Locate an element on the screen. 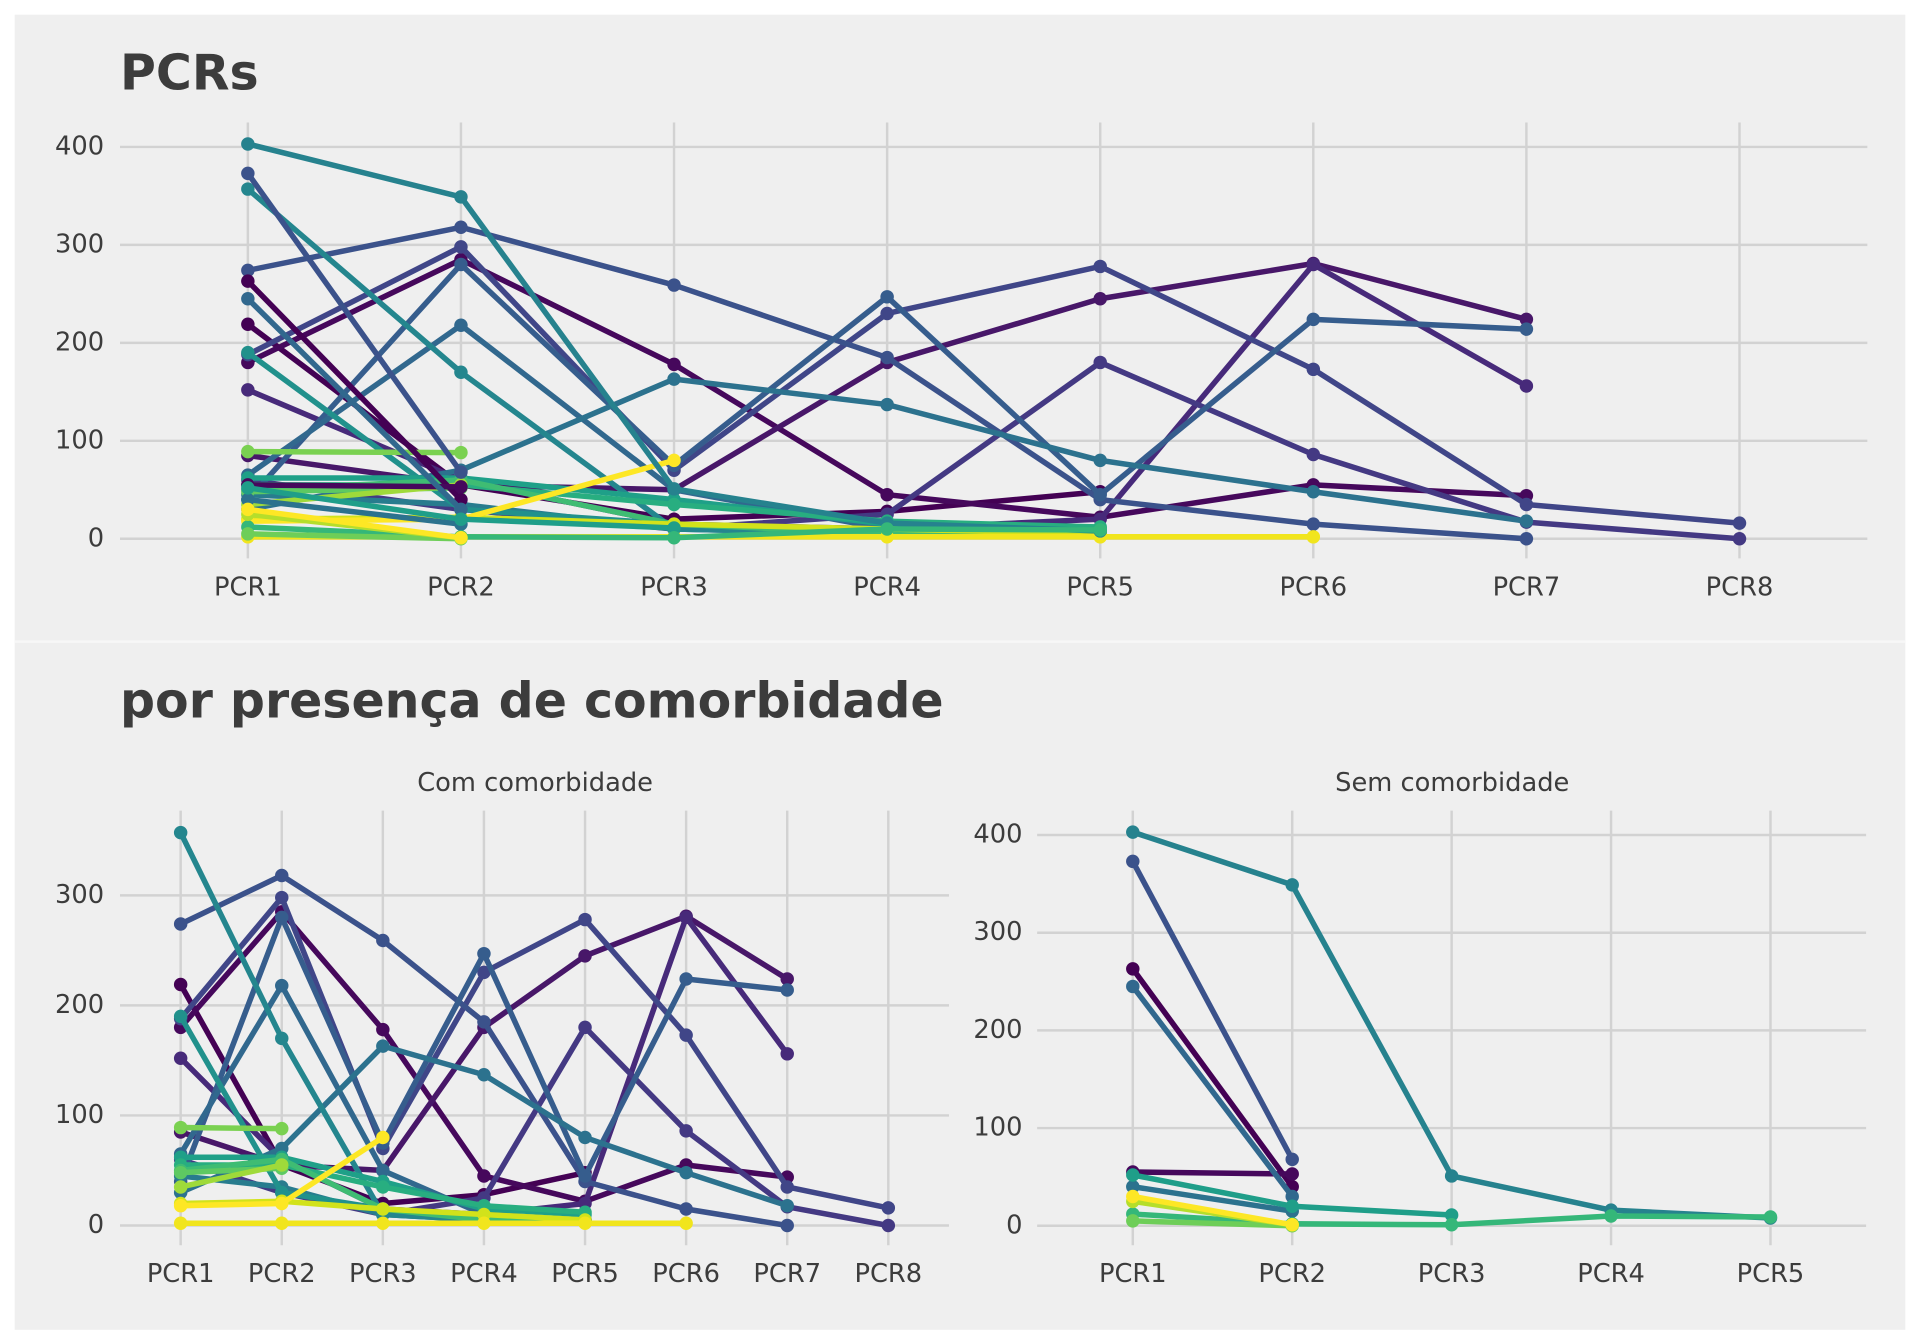 The height and width of the screenshot is (1344, 1920). facet-title: Com comorbidade is located at coordinates (535, 783).